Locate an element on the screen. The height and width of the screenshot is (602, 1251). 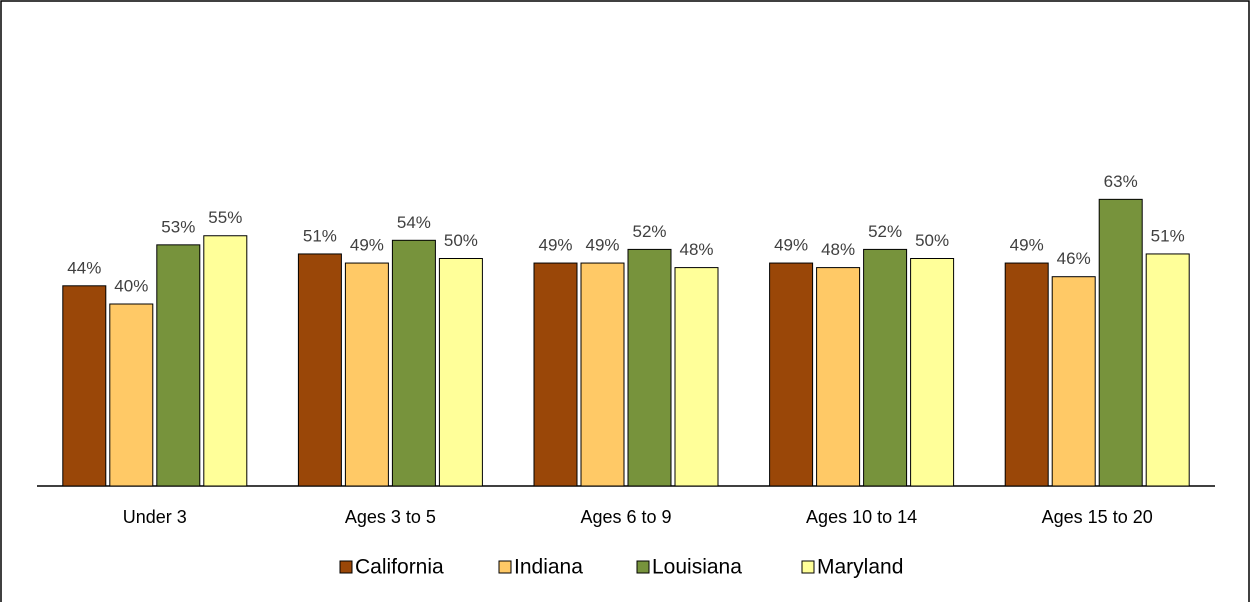
legend-label: Indiana is located at coordinates (548, 567).